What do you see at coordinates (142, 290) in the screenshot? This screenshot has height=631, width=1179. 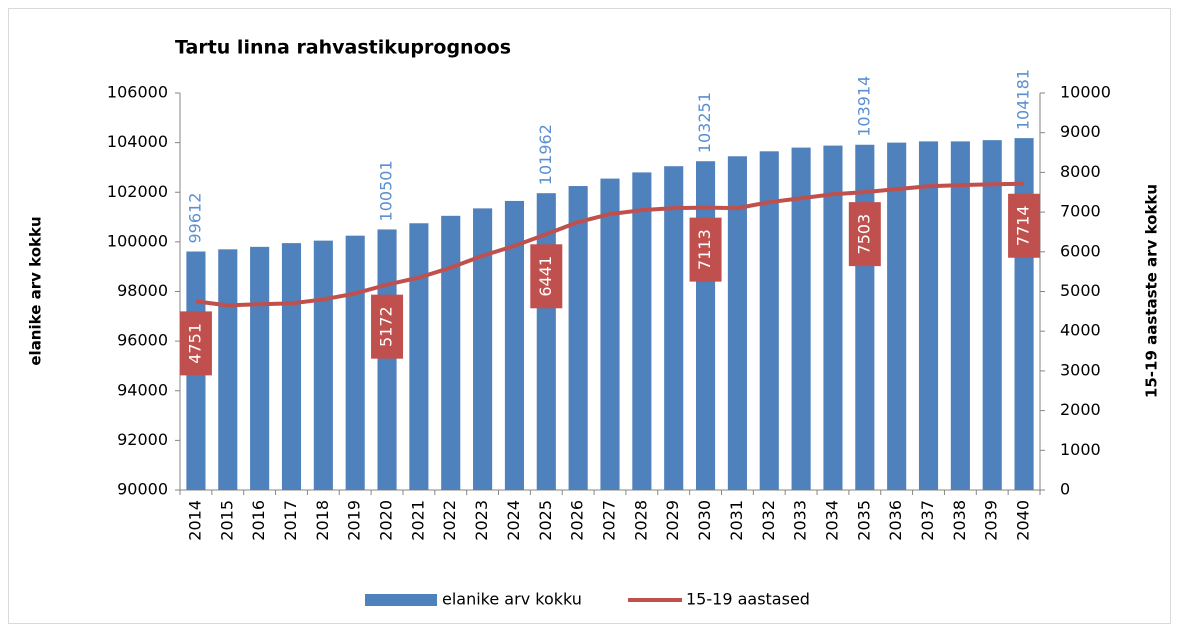 I see `y-tick-label: 98000` at bounding box center [142, 290].